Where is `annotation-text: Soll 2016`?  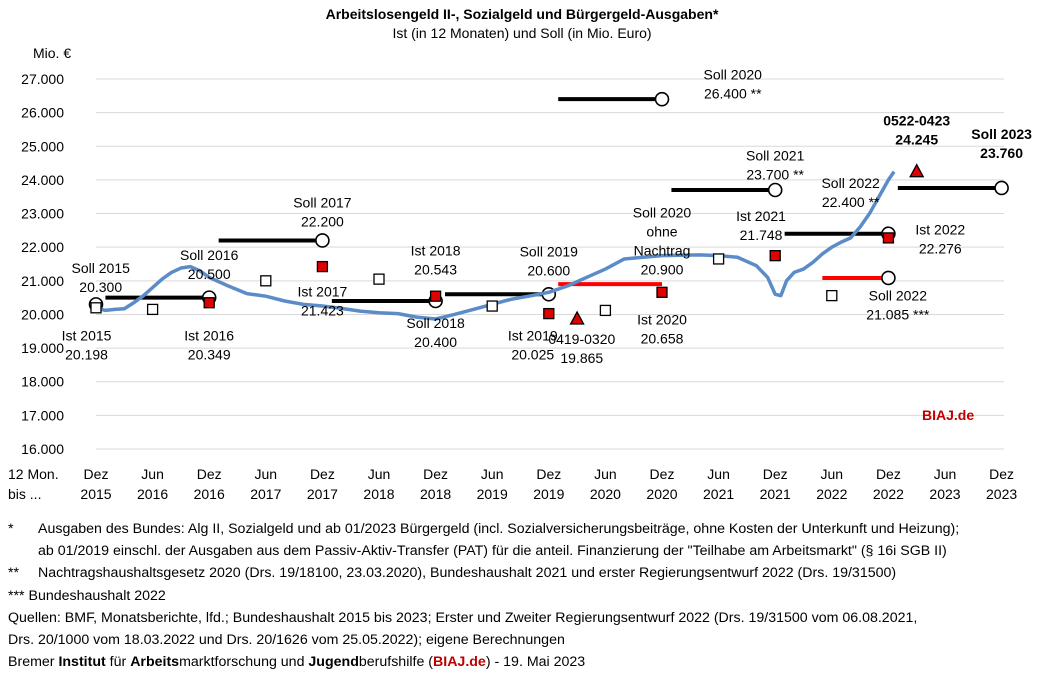
annotation-text: Soll 2016 is located at coordinates (209, 255).